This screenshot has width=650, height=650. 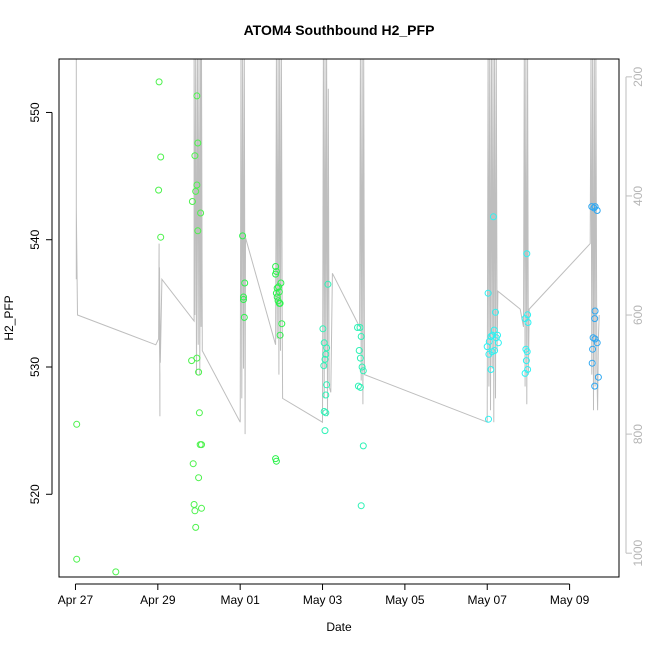 What do you see at coordinates (638, 553) in the screenshot?
I see `right-tick-label: 1000` at bounding box center [638, 553].